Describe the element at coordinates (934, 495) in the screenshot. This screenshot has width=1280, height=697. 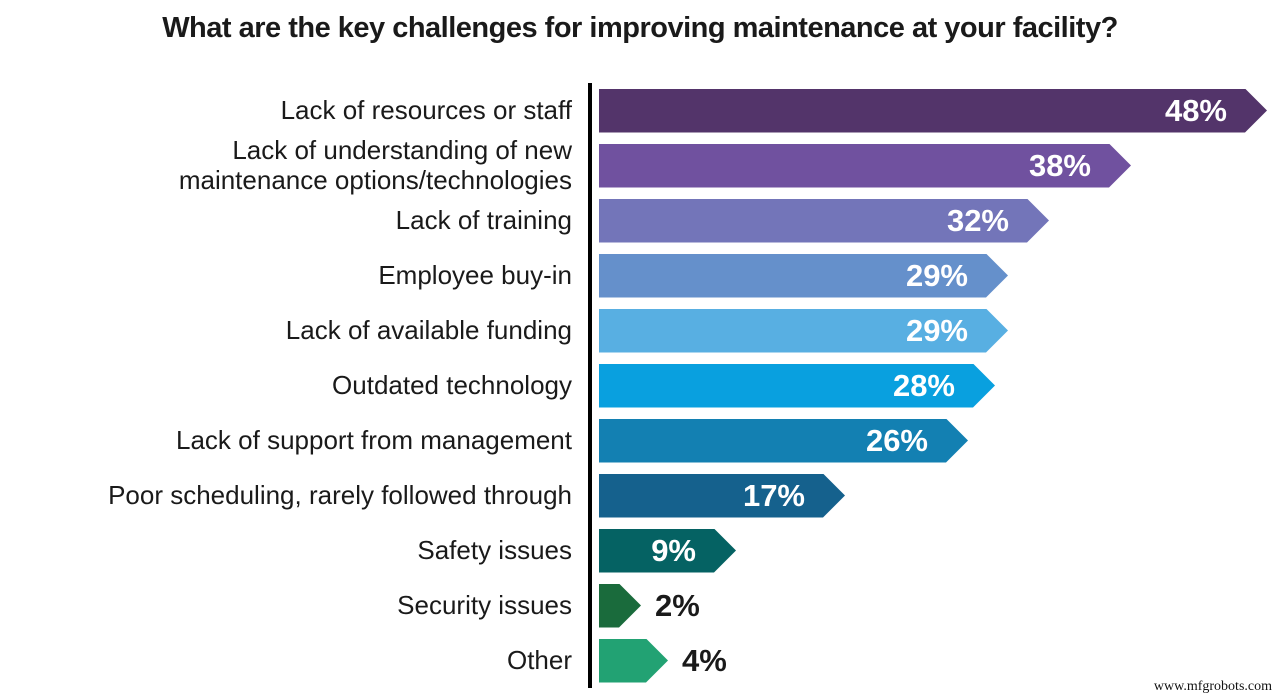
I see `y-axis-line: 17%` at that location.